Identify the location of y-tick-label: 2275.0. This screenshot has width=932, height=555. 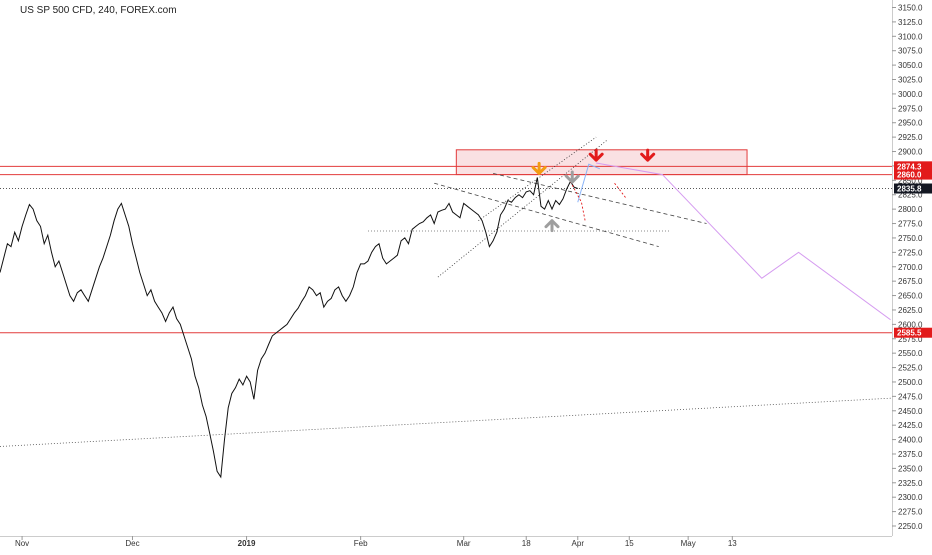
(910, 512).